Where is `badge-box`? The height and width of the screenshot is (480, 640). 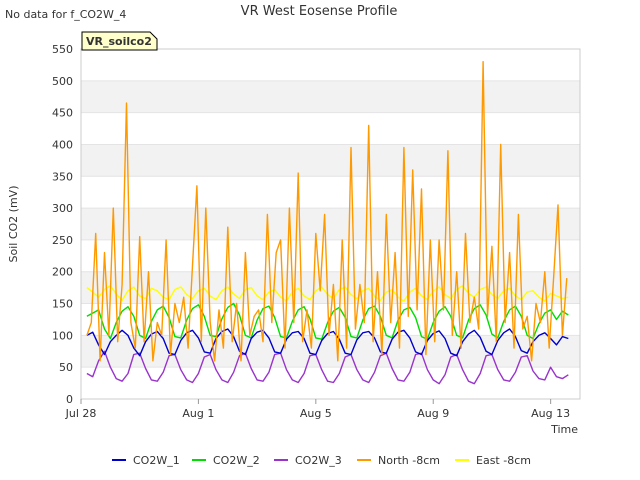 badge-box is located at coordinates (119, 41).